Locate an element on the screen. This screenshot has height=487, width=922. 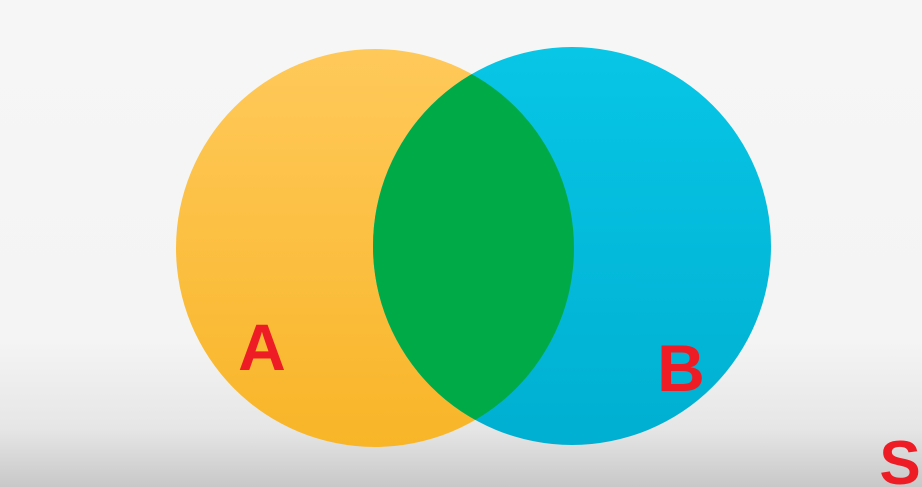
universe-label: S is located at coordinates (899, 458).